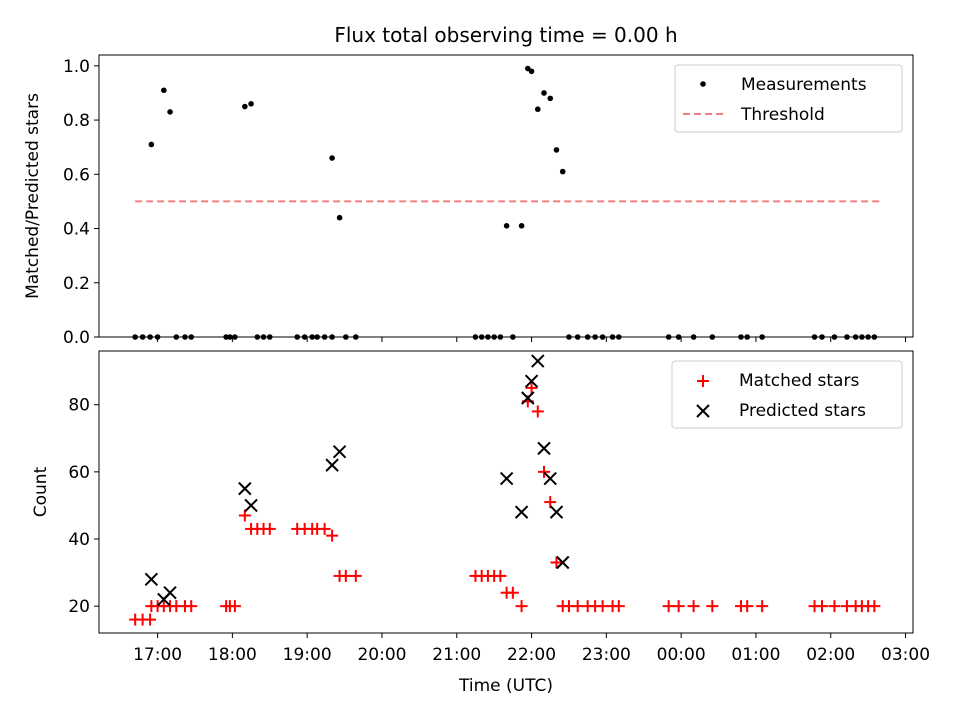 This screenshot has width=960, height=720. What do you see at coordinates (531, 655) in the screenshot?
I see `x-tick-label: 22:00` at bounding box center [531, 655].